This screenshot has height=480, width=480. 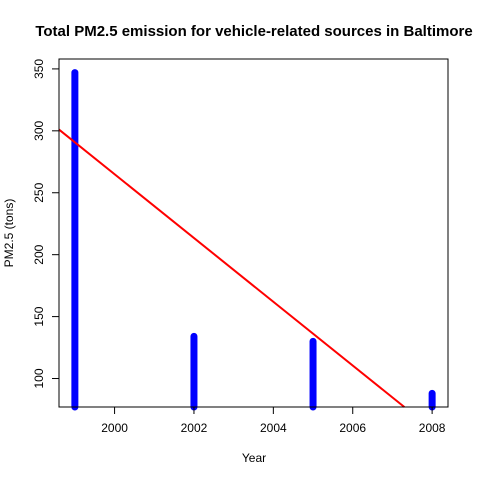 What do you see at coordinates (39, 192) in the screenshot?
I see `y-tick-label-250: 250` at bounding box center [39, 192].